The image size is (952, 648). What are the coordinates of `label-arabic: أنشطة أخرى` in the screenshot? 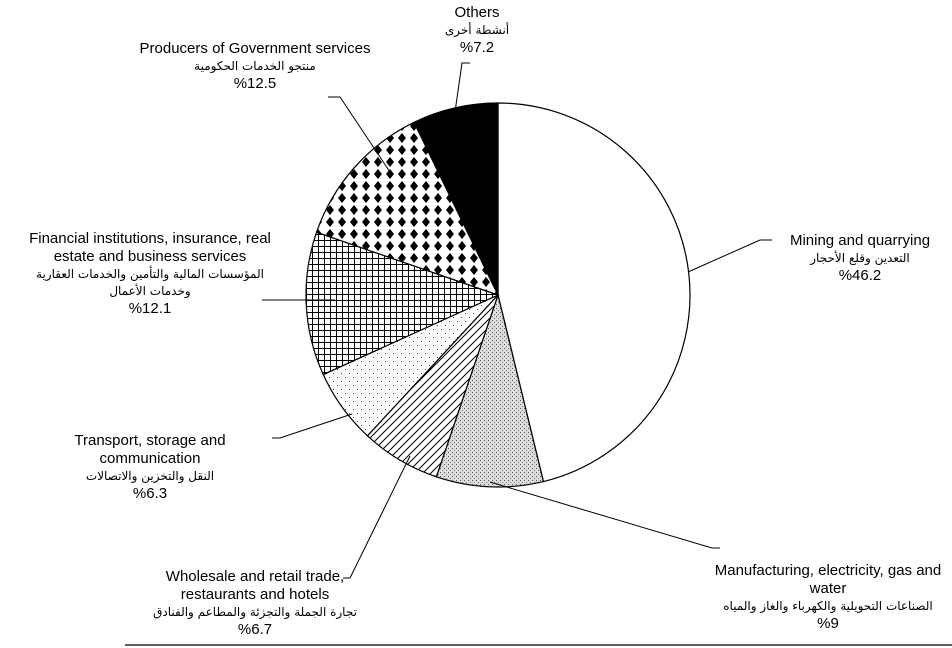 It's located at (477, 30).